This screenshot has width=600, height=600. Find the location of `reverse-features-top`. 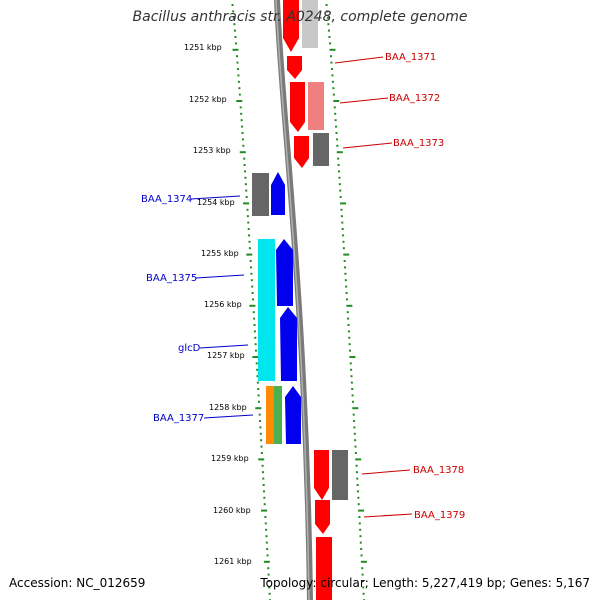

reverse-features-top is located at coordinates (306, 84).